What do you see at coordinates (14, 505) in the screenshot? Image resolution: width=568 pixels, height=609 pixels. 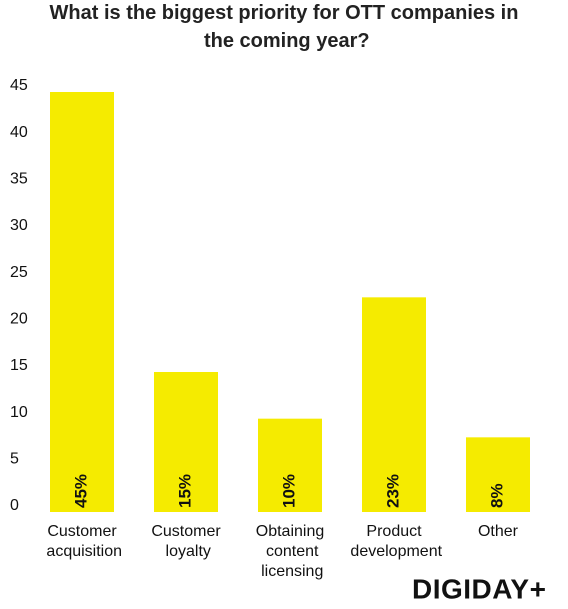 I see `y-tick-label: 0` at bounding box center [14, 505].